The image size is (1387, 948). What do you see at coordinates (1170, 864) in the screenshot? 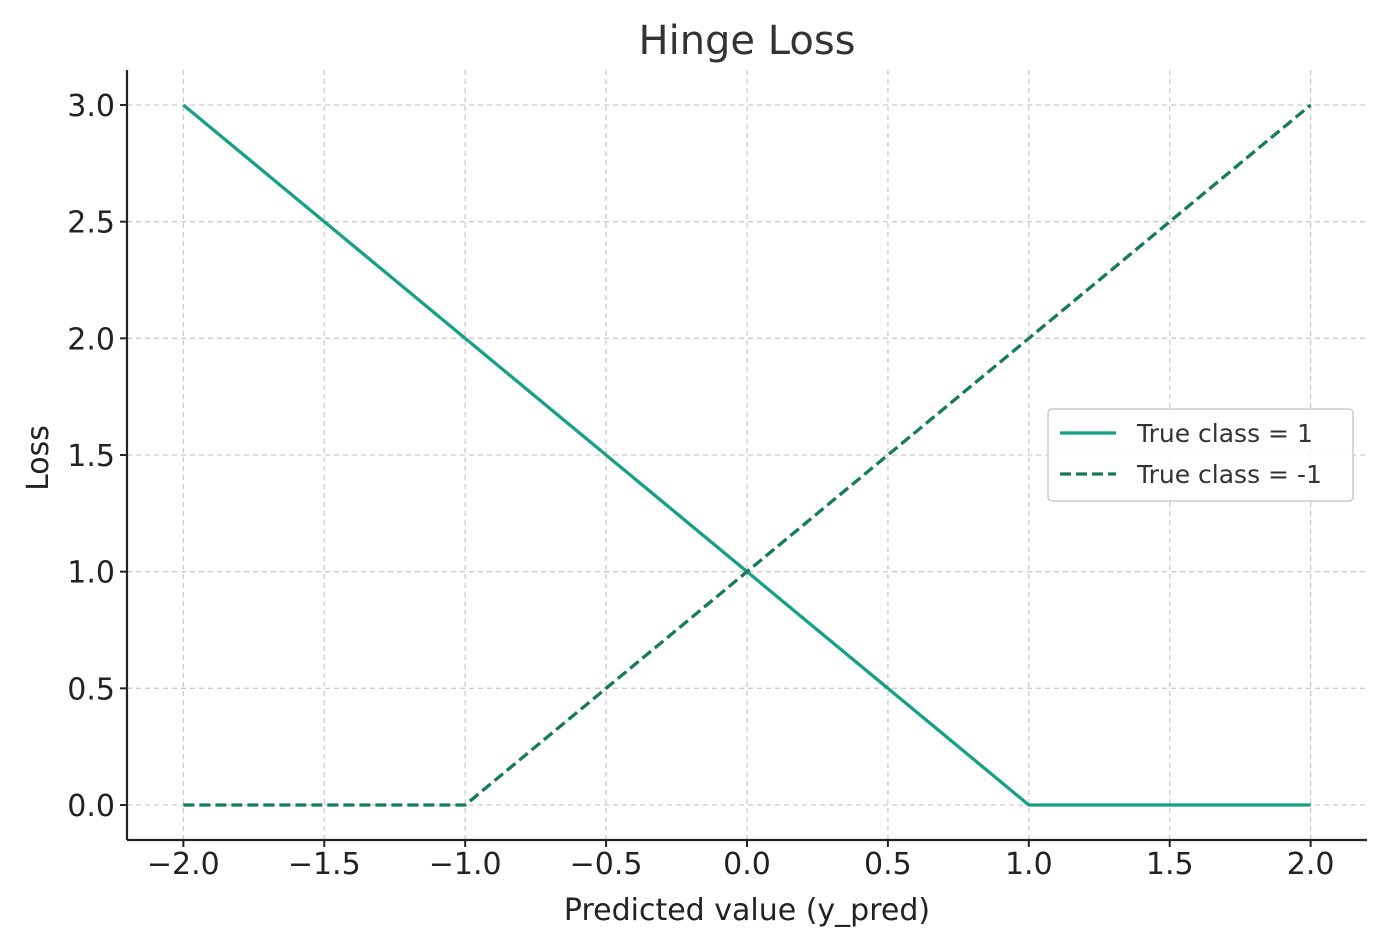
I see `x-tick-label-1-5: 1.5` at bounding box center [1170, 864].